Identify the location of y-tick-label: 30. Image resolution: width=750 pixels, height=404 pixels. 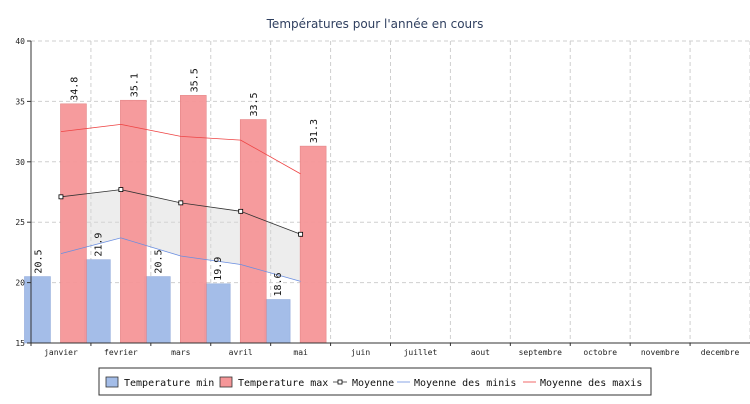
(20, 162).